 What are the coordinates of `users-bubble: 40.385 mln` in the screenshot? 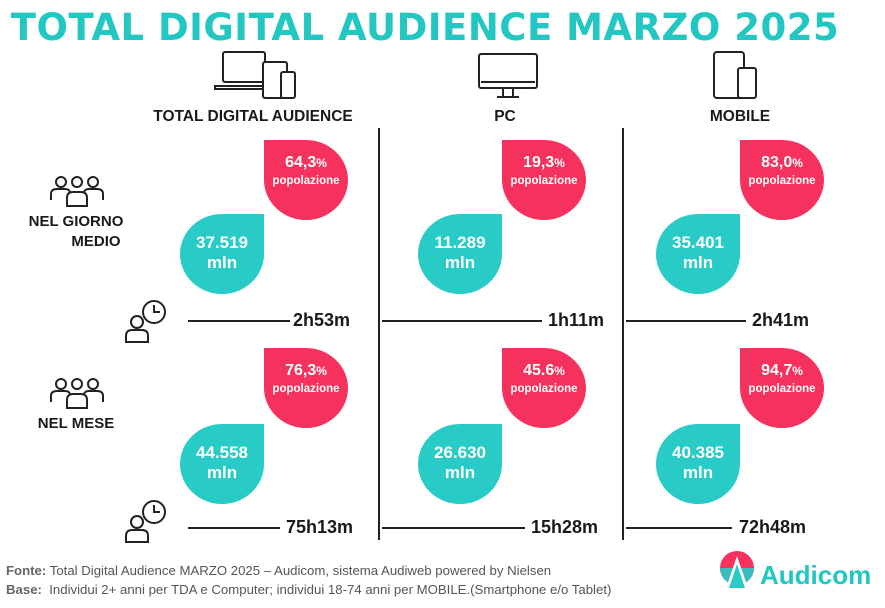 It's located at (698, 464).